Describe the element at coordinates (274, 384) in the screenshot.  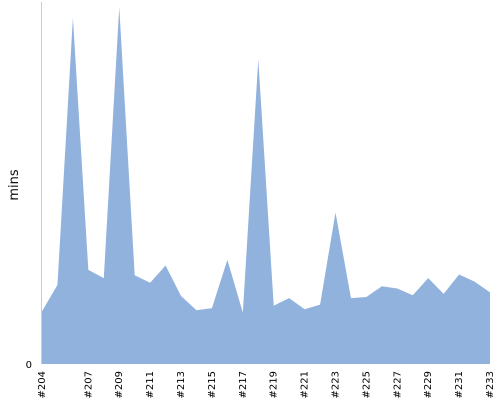
I see `x-tick-label: #219` at that location.